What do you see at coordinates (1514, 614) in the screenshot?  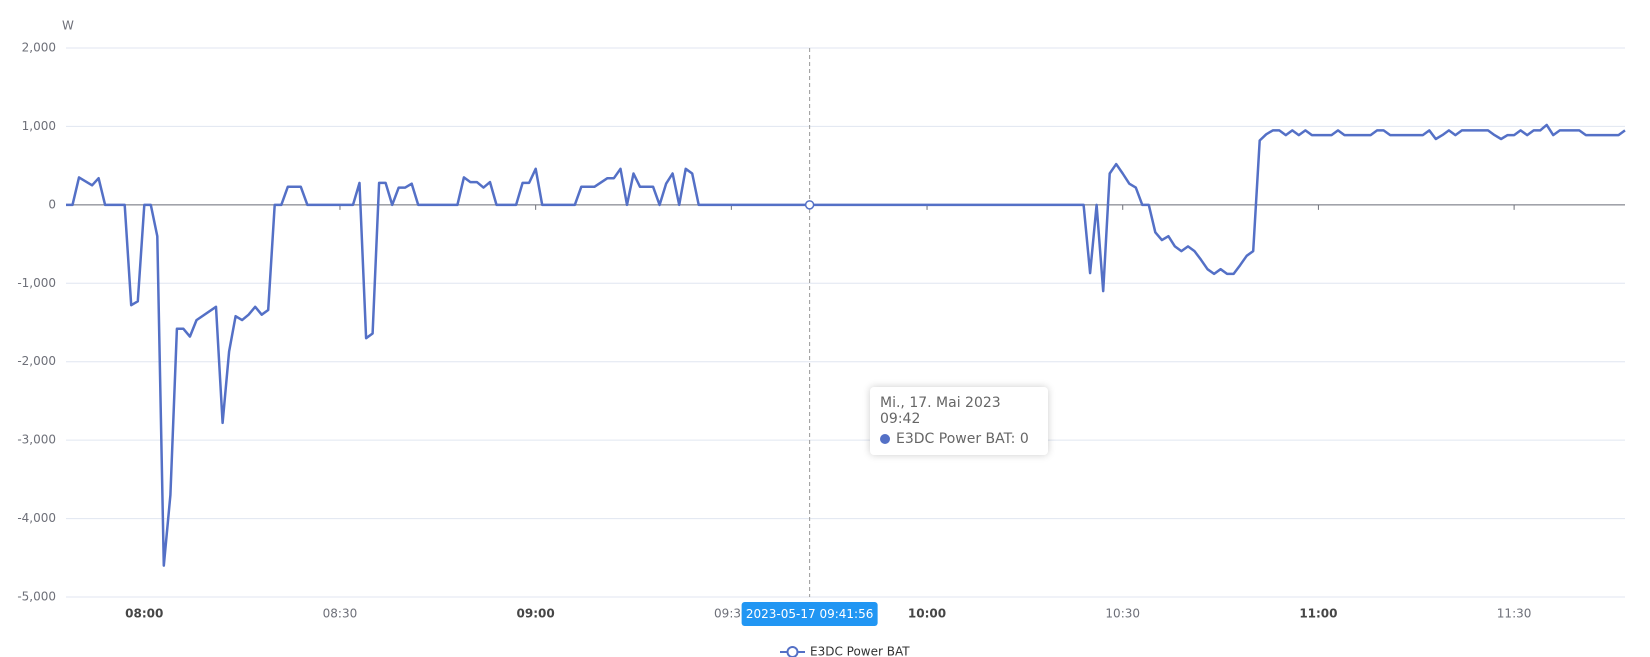 I see `x-tick-label: 11:30` at bounding box center [1514, 614].